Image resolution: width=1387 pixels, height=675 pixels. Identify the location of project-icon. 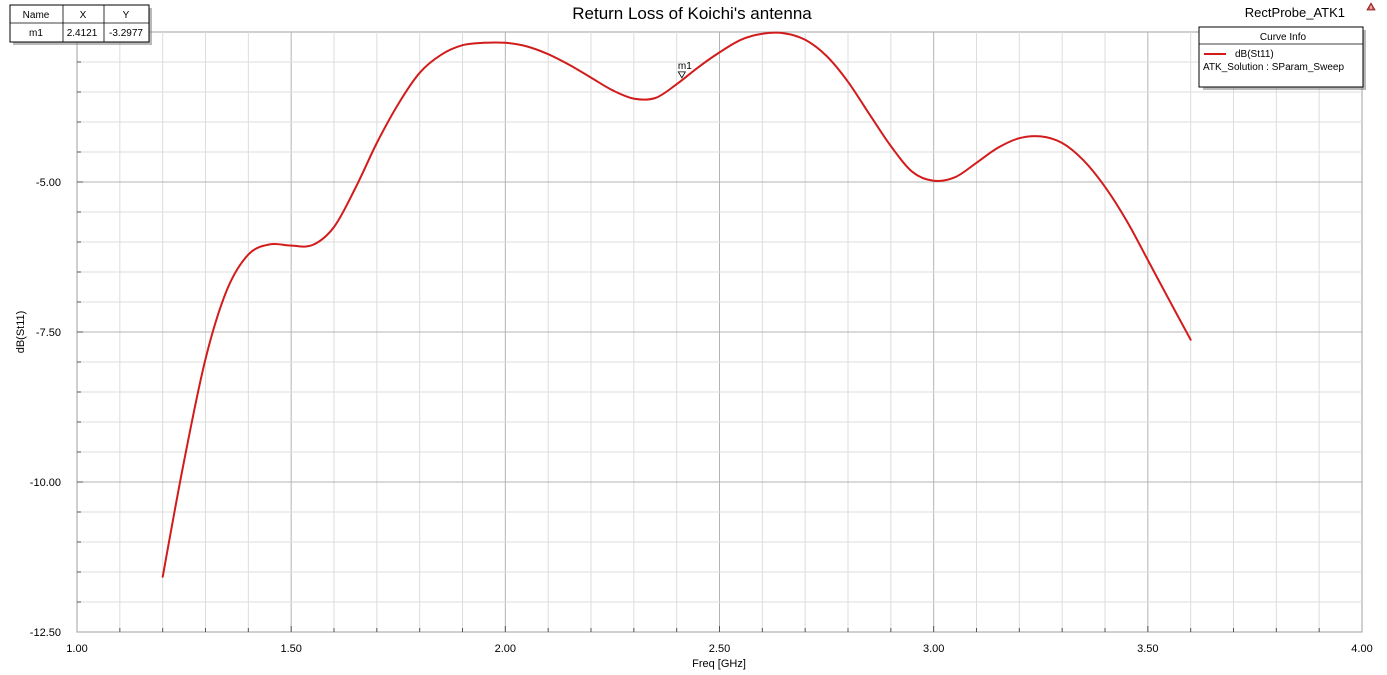
(1371, 6).